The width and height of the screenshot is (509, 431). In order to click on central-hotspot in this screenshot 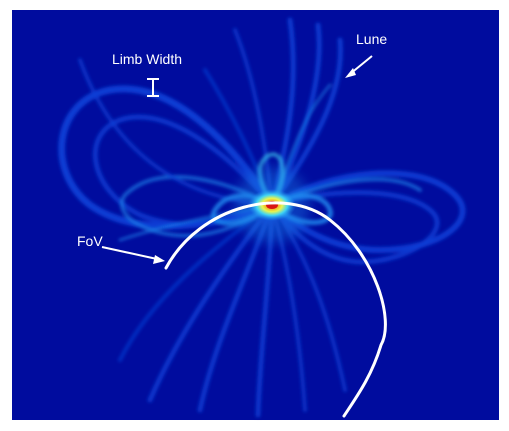, I will do `click(272, 205)`.